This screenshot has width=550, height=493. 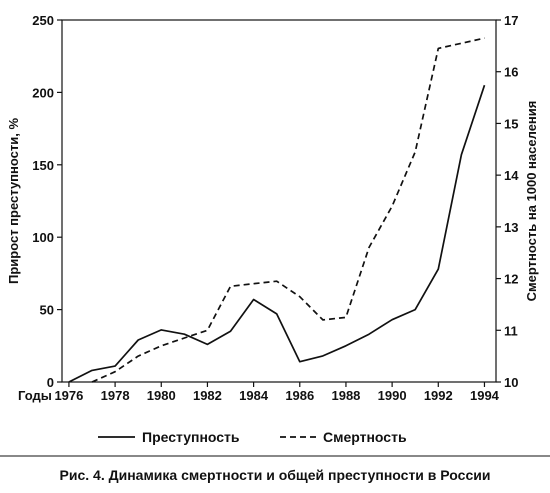 I want to click on left-tick-label: 250, so click(x=43, y=20).